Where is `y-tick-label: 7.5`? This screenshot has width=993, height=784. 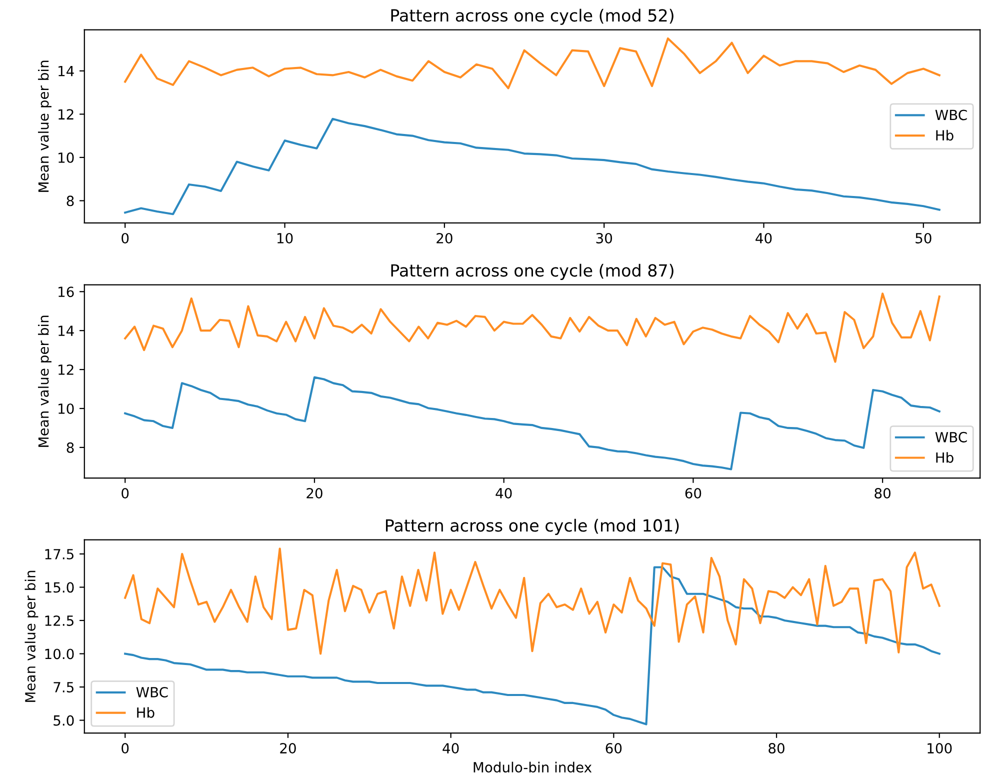
y-tick-label: 7.5 is located at coordinates (64, 687).